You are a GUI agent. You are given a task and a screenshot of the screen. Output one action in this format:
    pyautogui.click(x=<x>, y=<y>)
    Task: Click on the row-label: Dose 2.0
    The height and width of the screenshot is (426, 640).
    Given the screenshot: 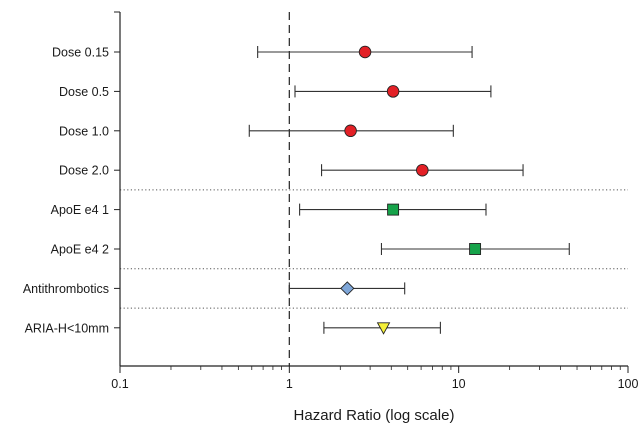 What is the action you would take?
    pyautogui.click(x=84, y=171)
    